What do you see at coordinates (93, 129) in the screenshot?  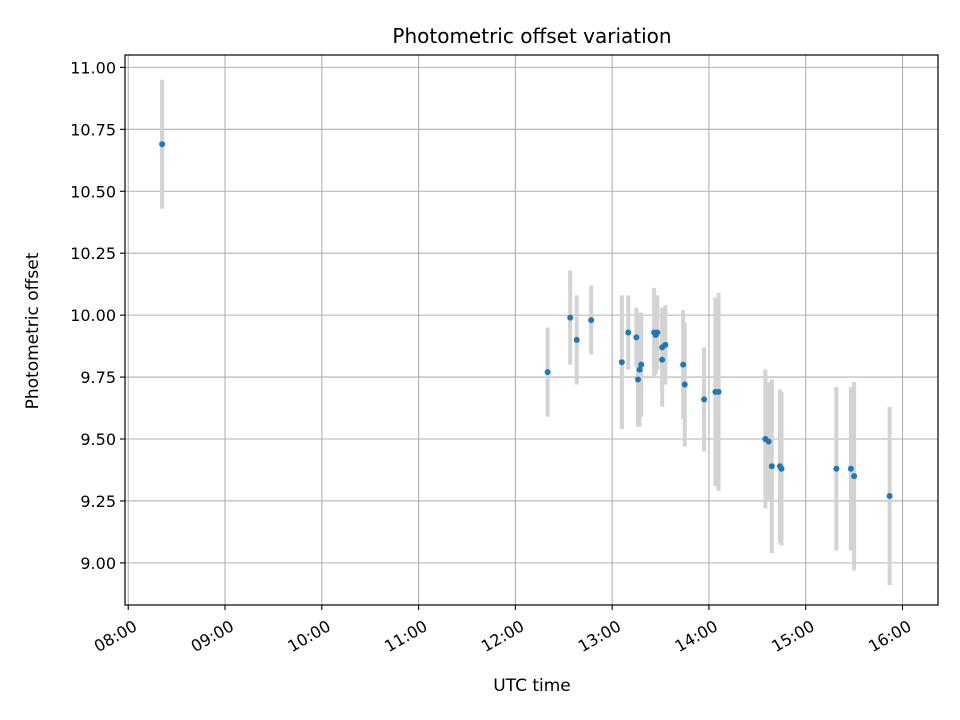 I see `y-tick-label: 10.75` at bounding box center [93, 129].